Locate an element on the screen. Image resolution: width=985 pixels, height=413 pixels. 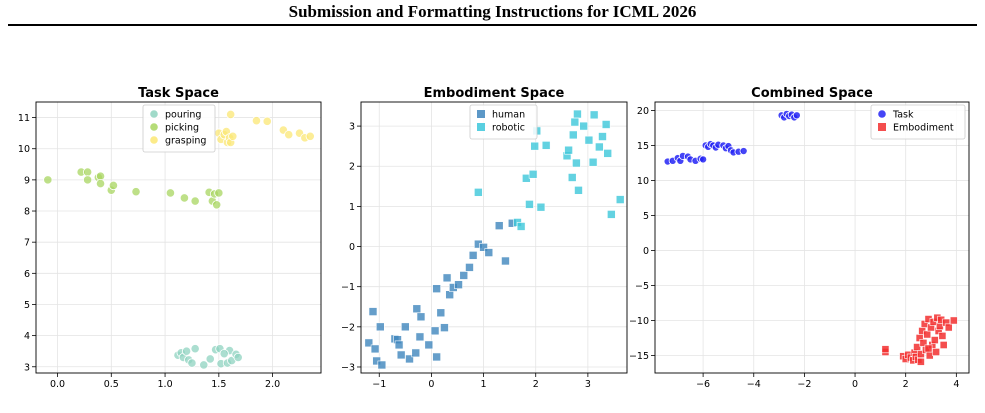
x-tick-label: 1.0 is located at coordinates (165, 384).